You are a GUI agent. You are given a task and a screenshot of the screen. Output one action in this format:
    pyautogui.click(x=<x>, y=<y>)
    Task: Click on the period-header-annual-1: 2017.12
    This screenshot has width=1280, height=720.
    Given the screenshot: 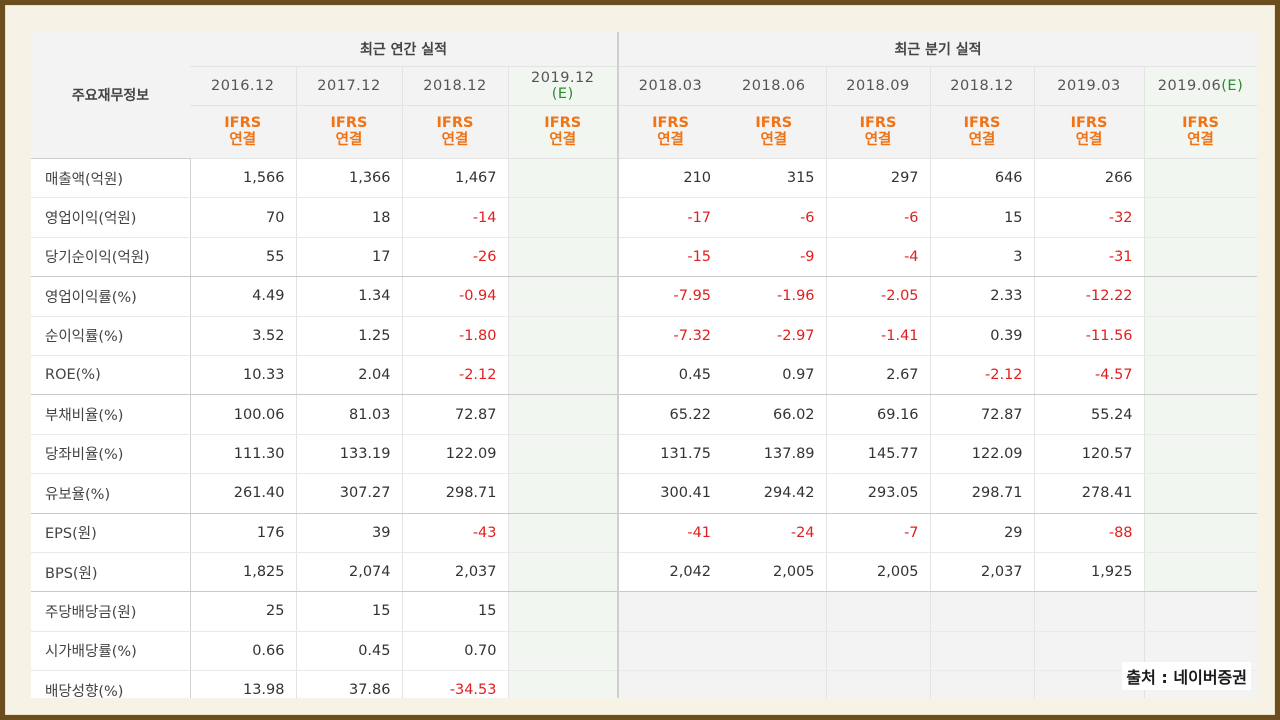 What is the action you would take?
    pyautogui.click(x=349, y=86)
    